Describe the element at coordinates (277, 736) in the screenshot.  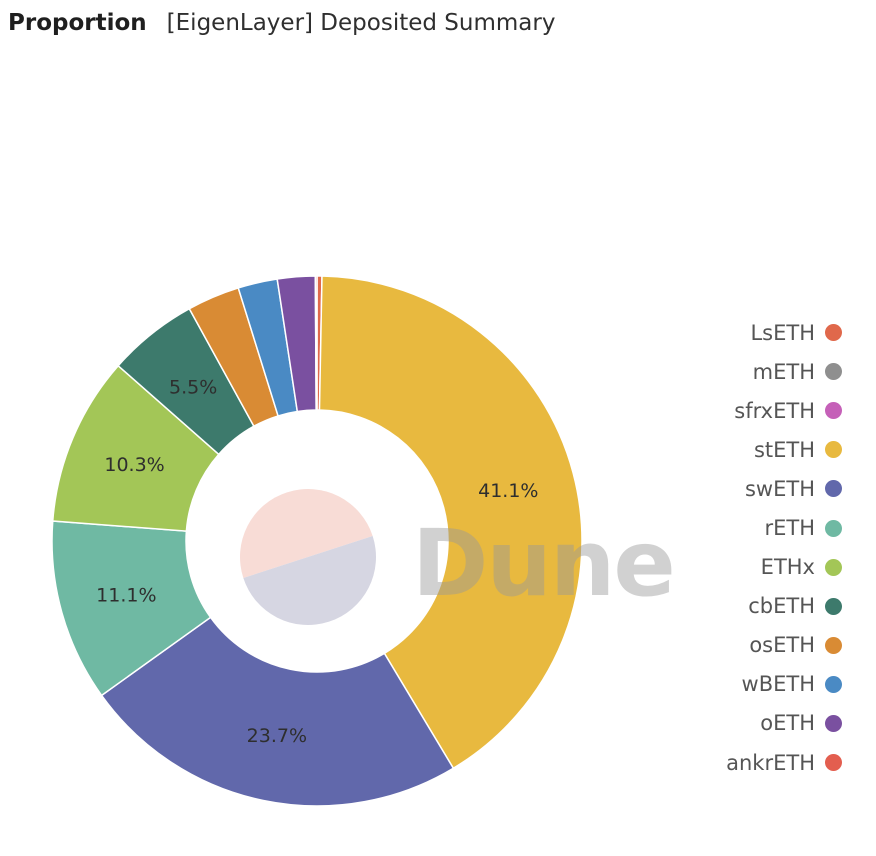
I see `data-label-sweth: 23.7%` at that location.